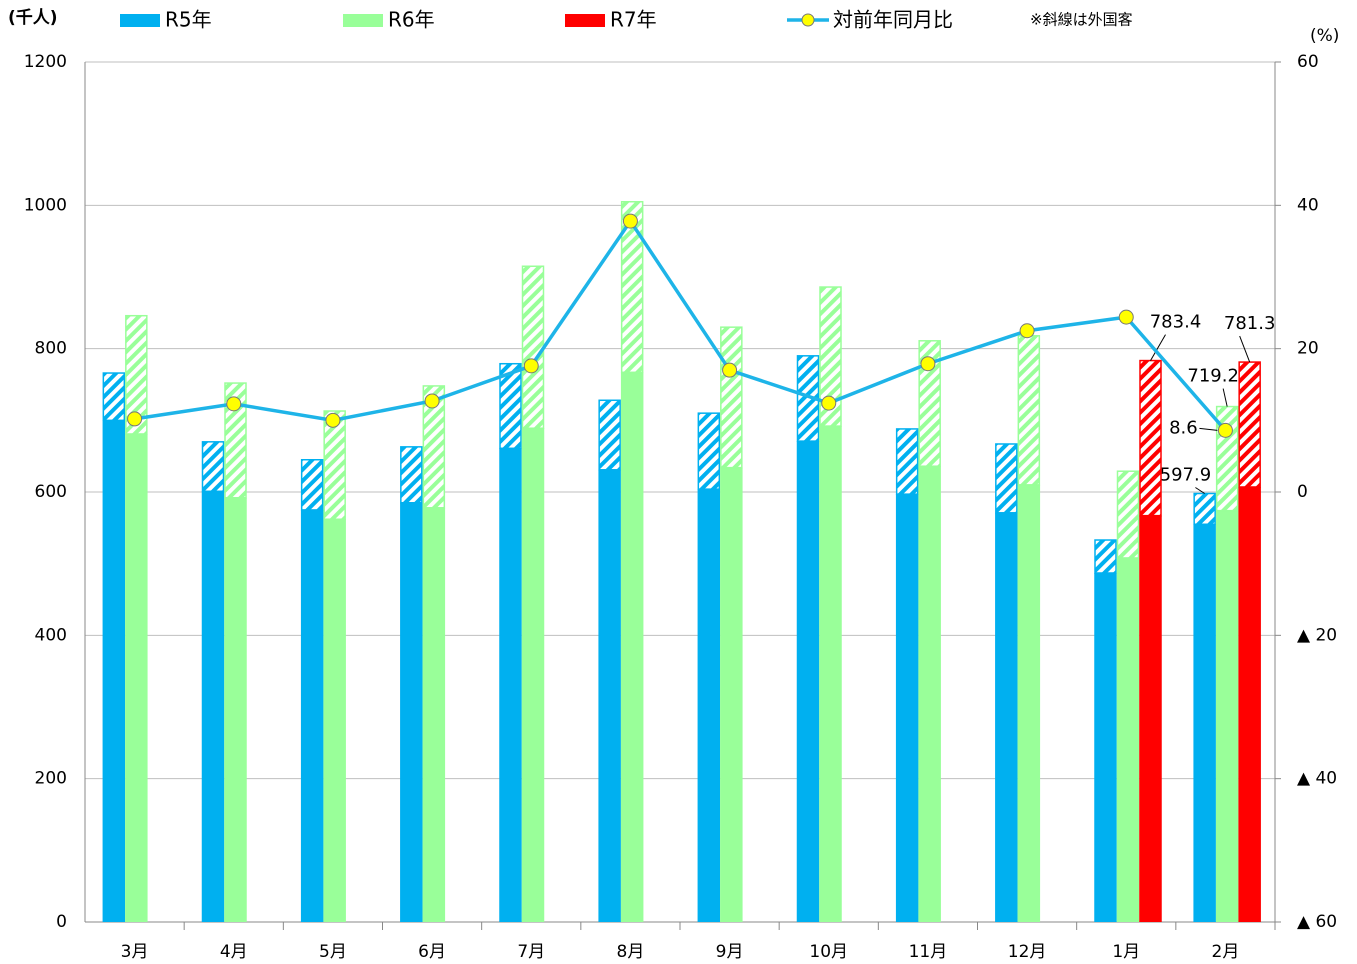 The height and width of the screenshot is (964, 1357). Describe the element at coordinates (51, 349) in the screenshot. I see `y-tick-label: 800` at that location.